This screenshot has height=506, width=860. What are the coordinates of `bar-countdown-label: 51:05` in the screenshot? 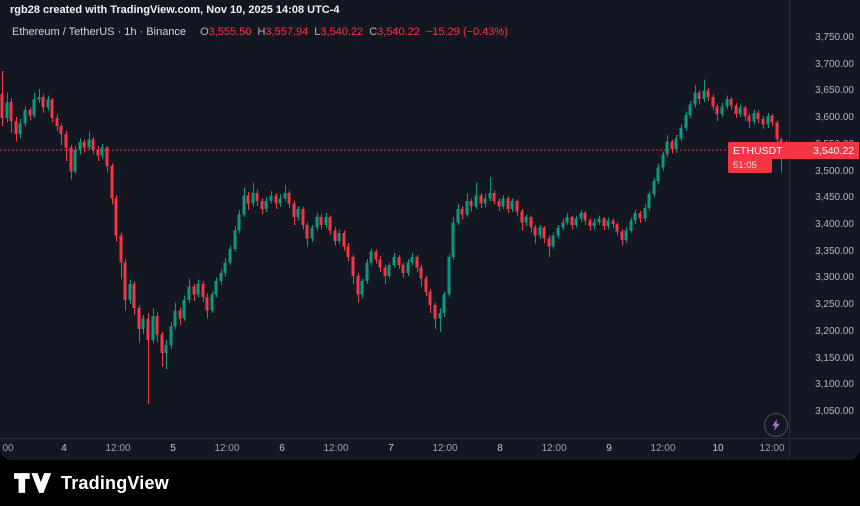 It's located at (750, 166).